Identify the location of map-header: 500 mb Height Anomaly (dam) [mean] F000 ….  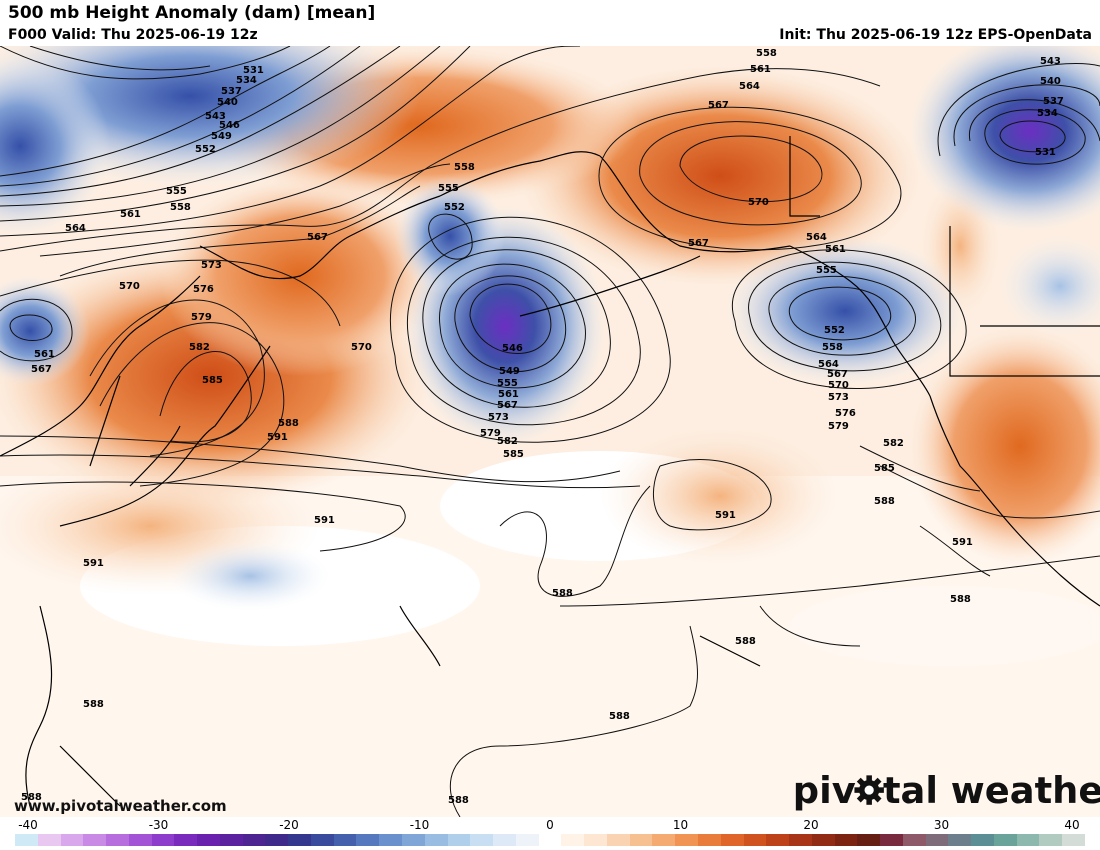
(550, 23).